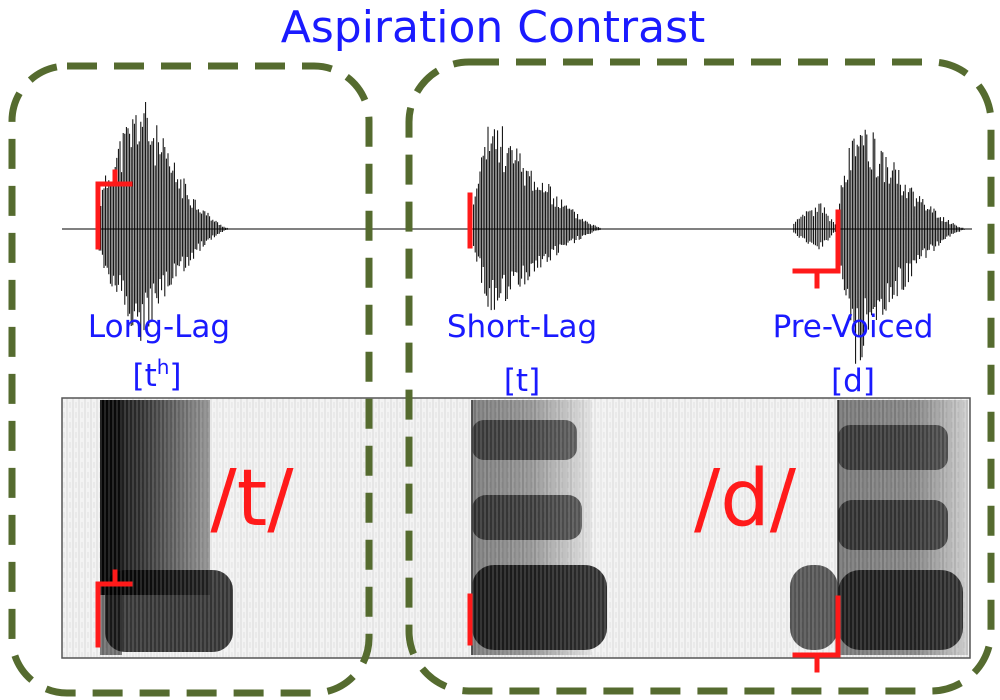 Image resolution: width=1000 pixels, height=700 pixels. Describe the element at coordinates (879, 527) in the screenshot. I see `spectrogram-pre-voiced` at that location.